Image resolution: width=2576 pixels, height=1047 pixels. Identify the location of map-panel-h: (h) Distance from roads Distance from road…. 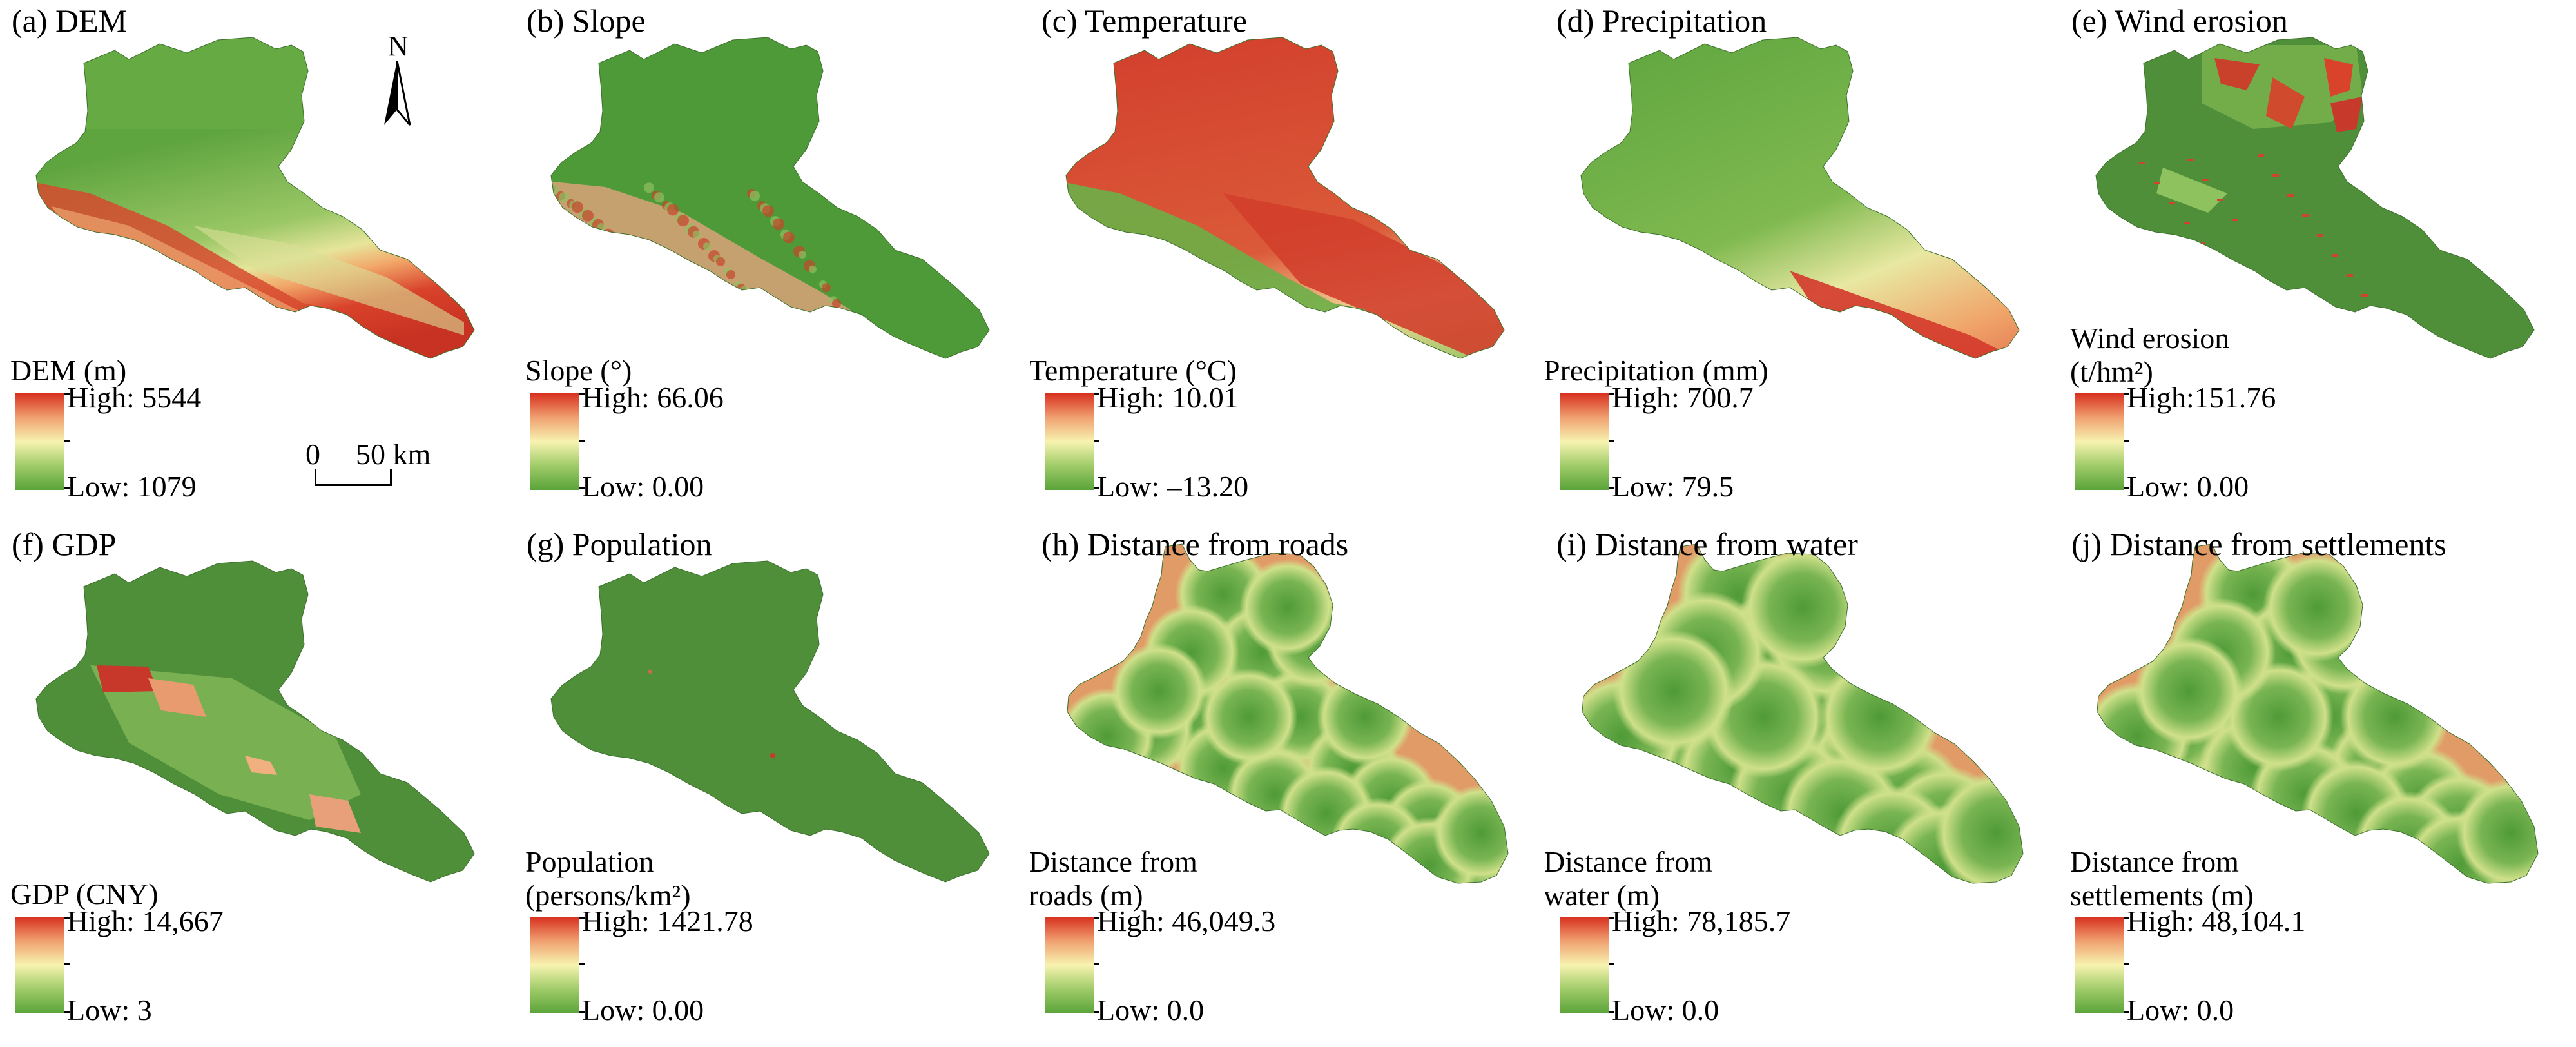
(1287, 785).